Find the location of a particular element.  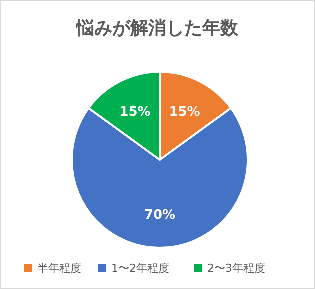

data-label: 70% is located at coordinates (160, 216).